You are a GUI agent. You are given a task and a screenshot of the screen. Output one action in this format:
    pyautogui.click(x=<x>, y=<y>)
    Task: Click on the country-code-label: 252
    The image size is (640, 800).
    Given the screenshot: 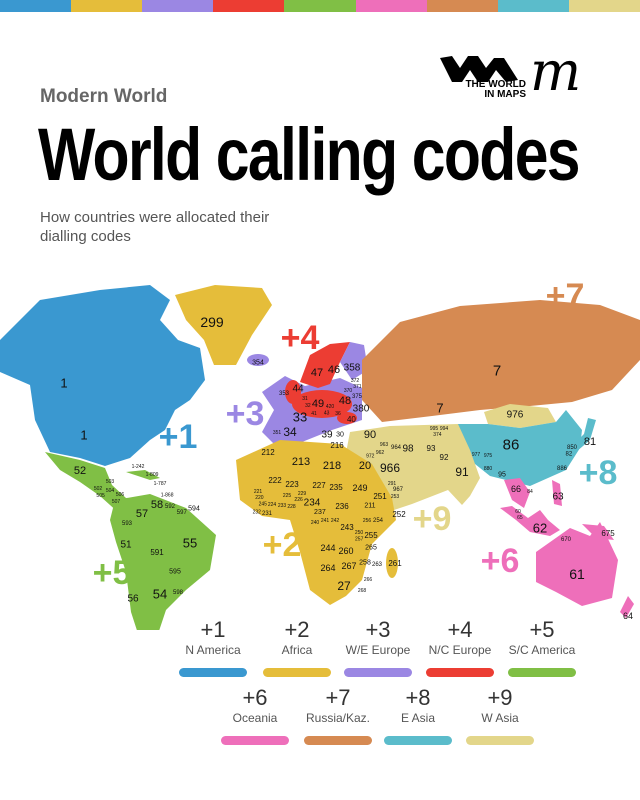 What is the action you would take?
    pyautogui.click(x=399, y=514)
    